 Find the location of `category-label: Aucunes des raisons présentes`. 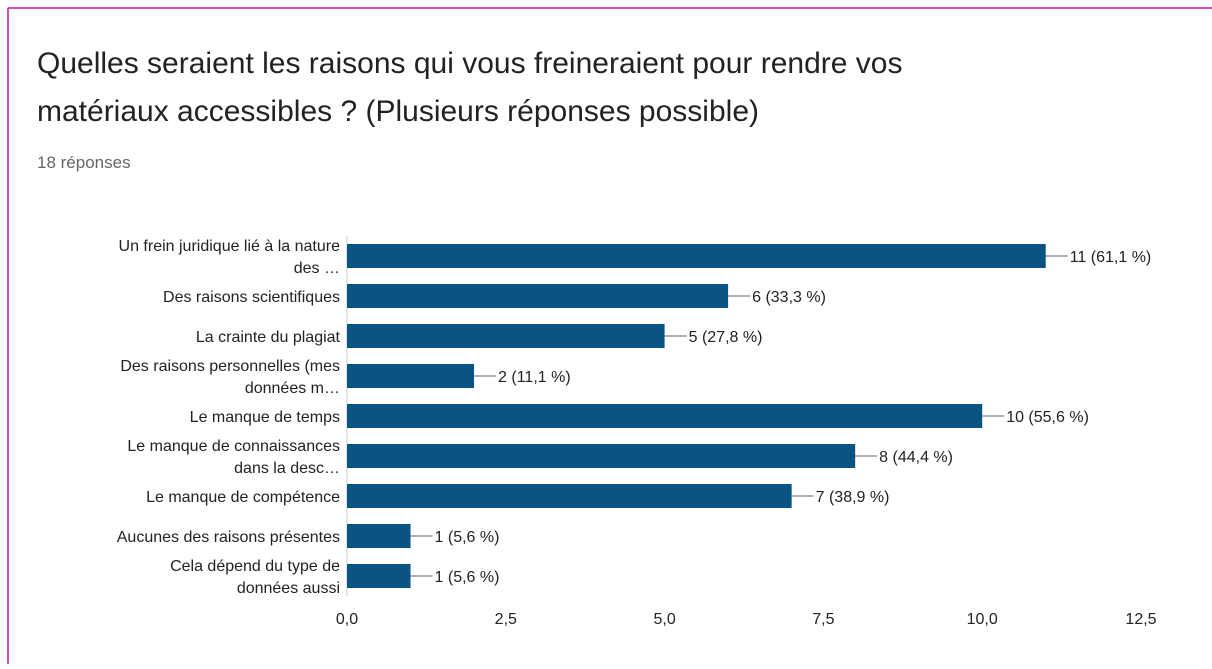

category-label: Aucunes des raisons présentes is located at coordinates (228, 537).